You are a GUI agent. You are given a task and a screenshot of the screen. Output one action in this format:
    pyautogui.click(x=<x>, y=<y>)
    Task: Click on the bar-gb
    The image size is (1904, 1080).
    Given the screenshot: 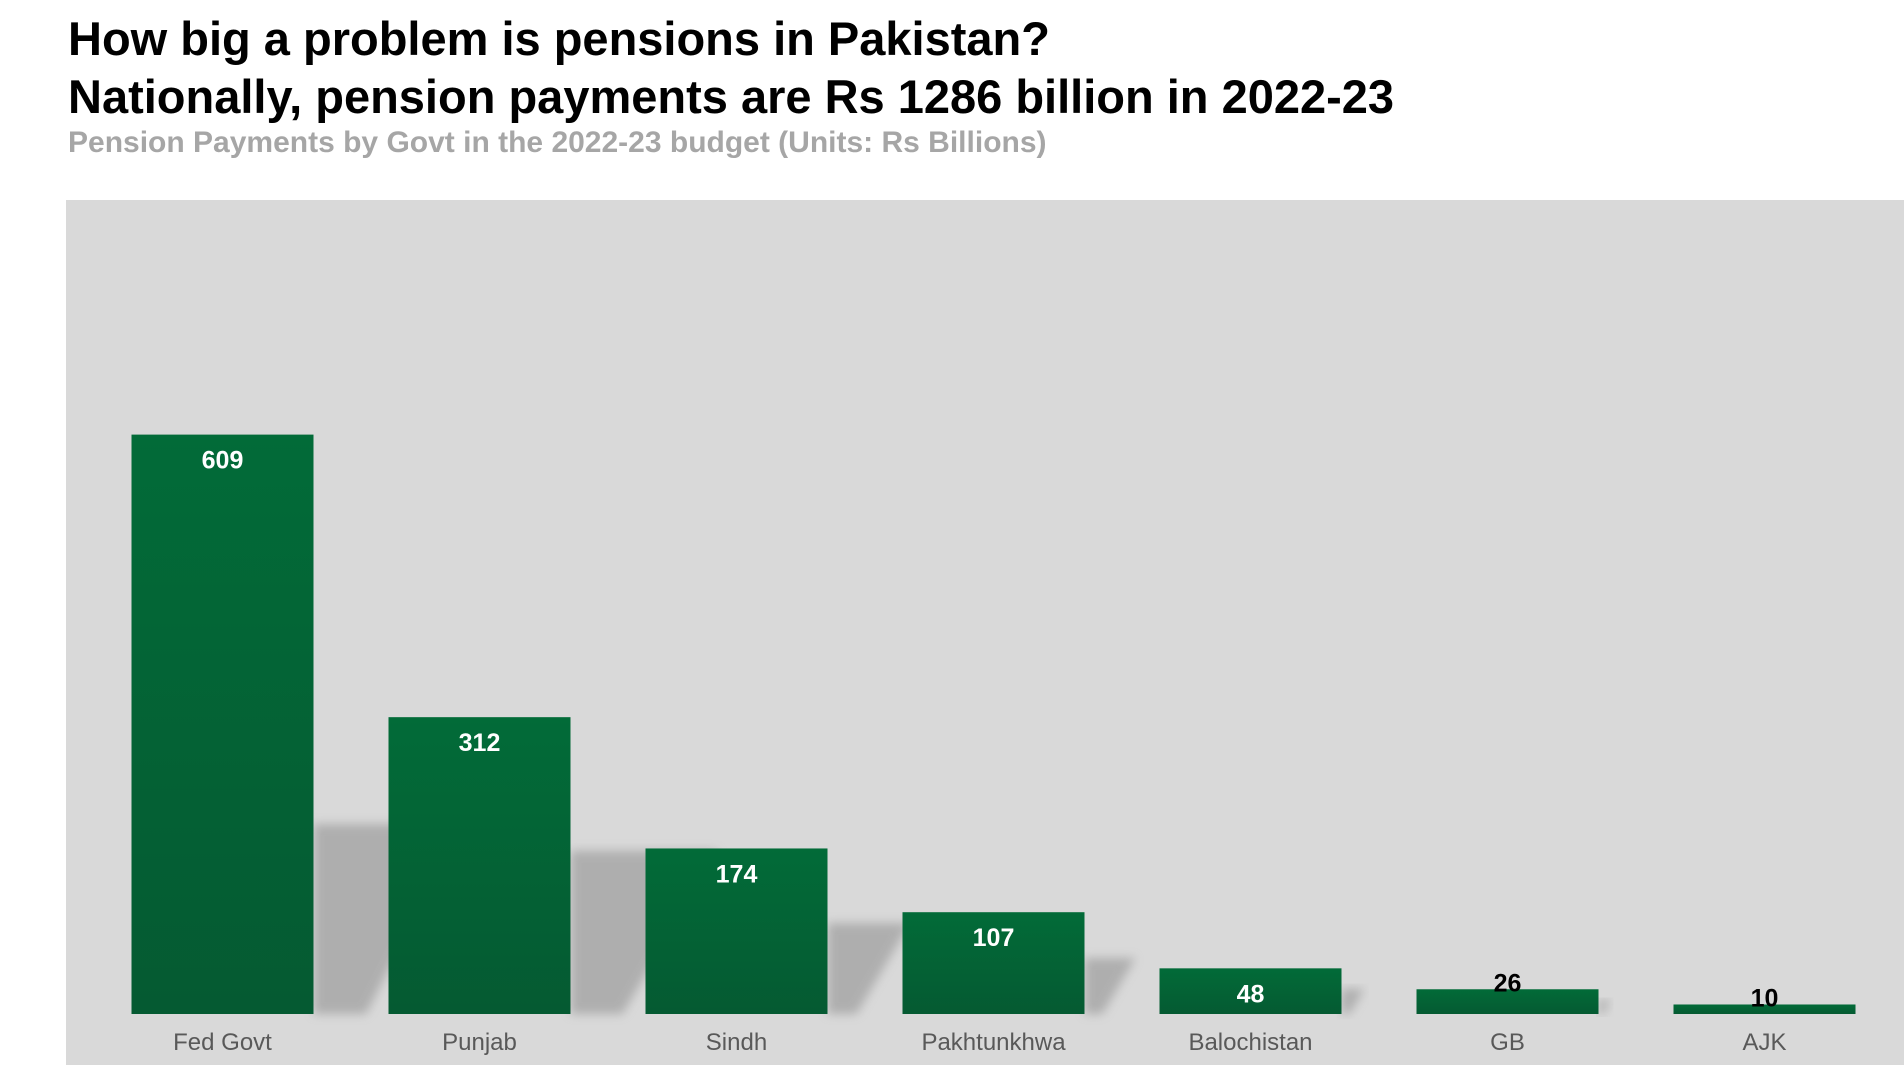 What is the action you would take?
    pyautogui.click(x=1507, y=1001)
    